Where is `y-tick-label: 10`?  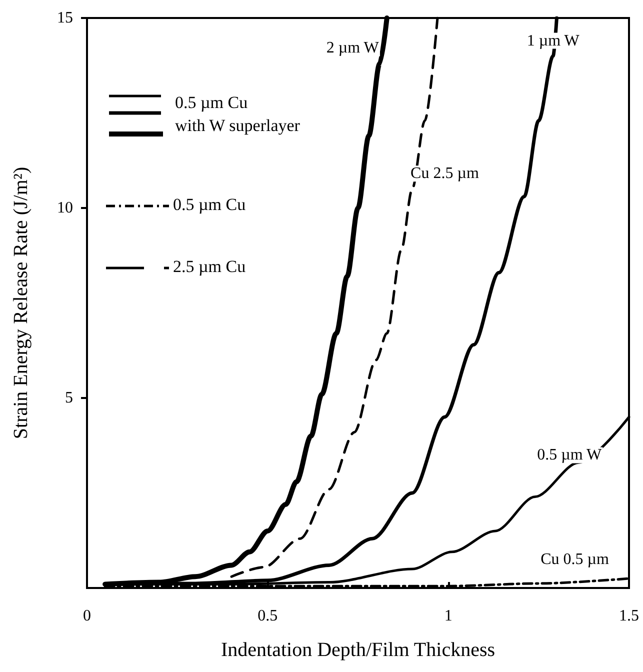
y-tick-label: 10 is located at coordinates (65, 208).